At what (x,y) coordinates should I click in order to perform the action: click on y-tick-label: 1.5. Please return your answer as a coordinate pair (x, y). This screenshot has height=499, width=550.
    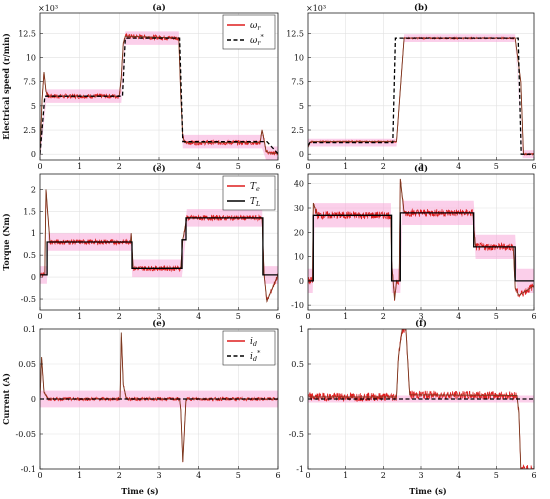
    Looking at the image, I should click on (29, 211).